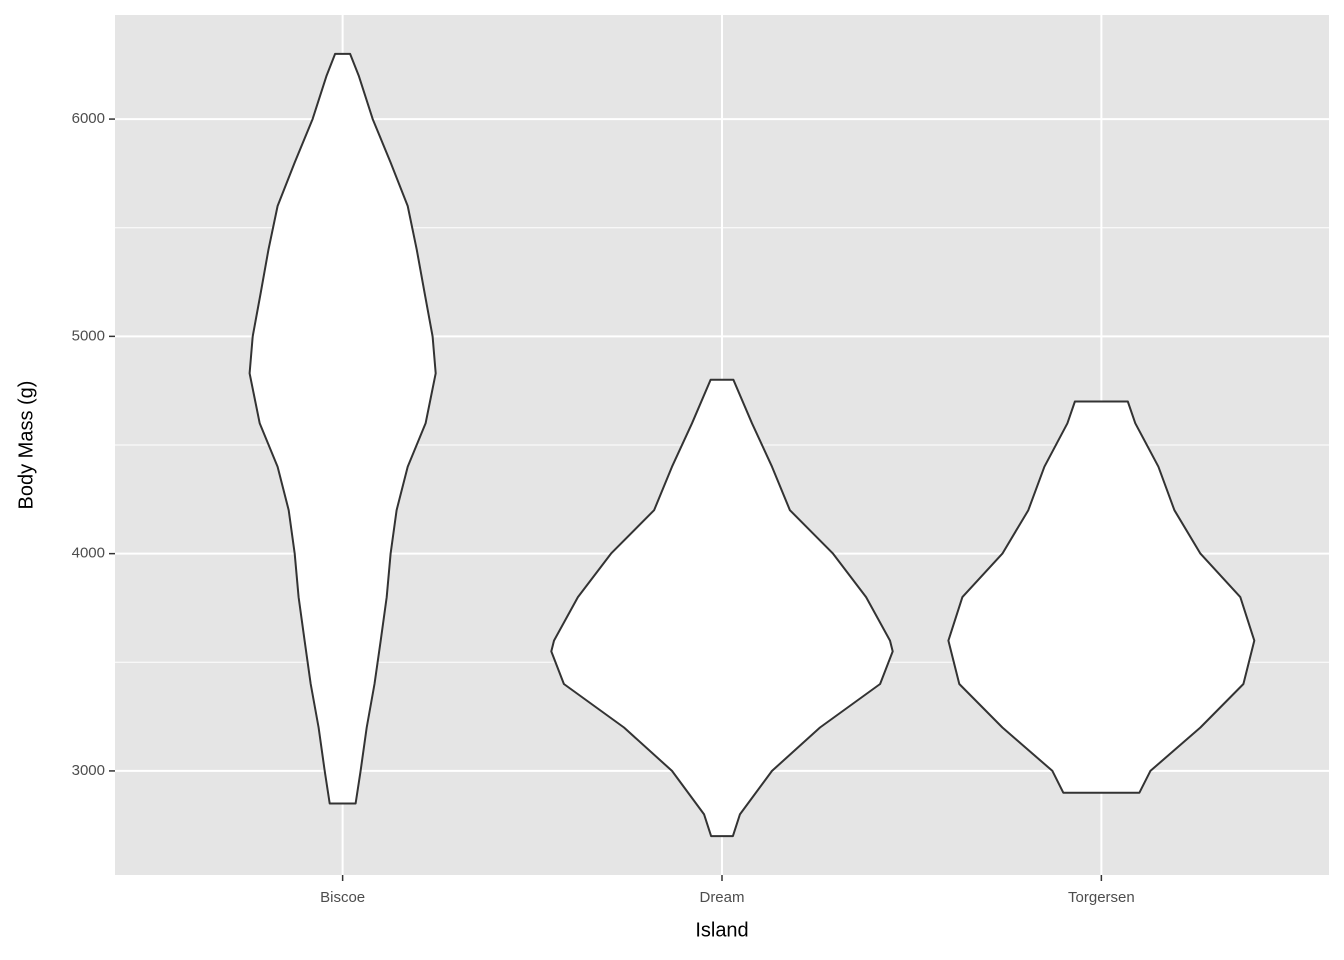 This screenshot has height=960, width=1344. What do you see at coordinates (342, 897) in the screenshot?
I see `x-tick-label: Biscoe` at bounding box center [342, 897].